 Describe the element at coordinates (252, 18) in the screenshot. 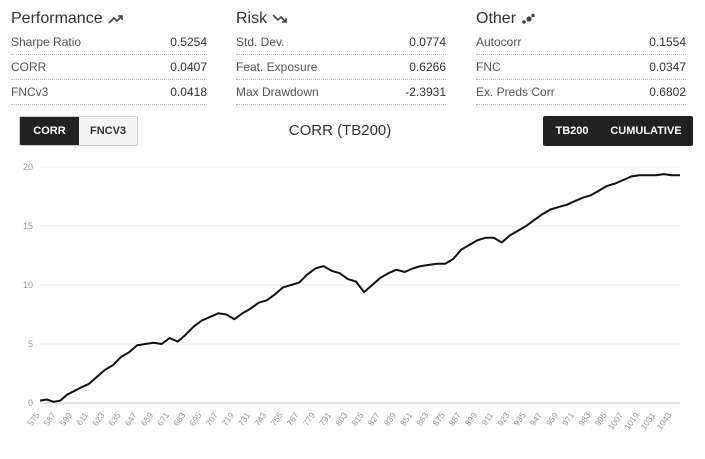

I see `risk-title: Risk` at that location.